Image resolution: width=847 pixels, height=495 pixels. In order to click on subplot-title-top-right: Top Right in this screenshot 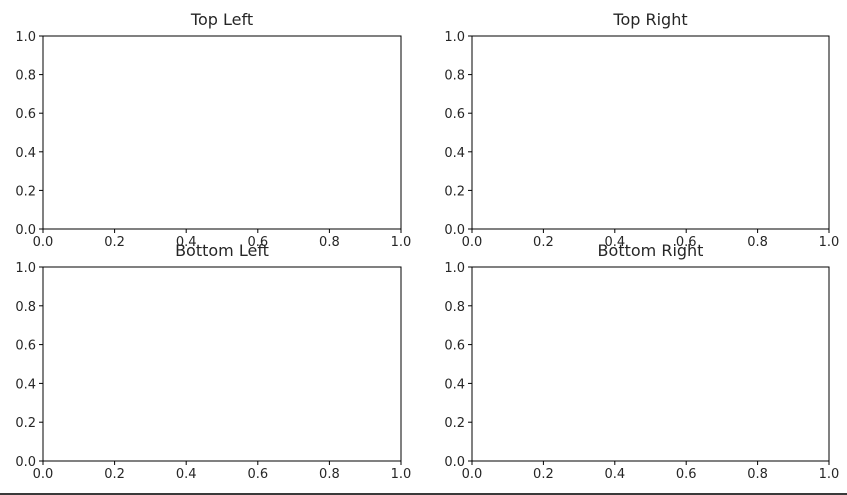, I will do `click(649, 19)`.